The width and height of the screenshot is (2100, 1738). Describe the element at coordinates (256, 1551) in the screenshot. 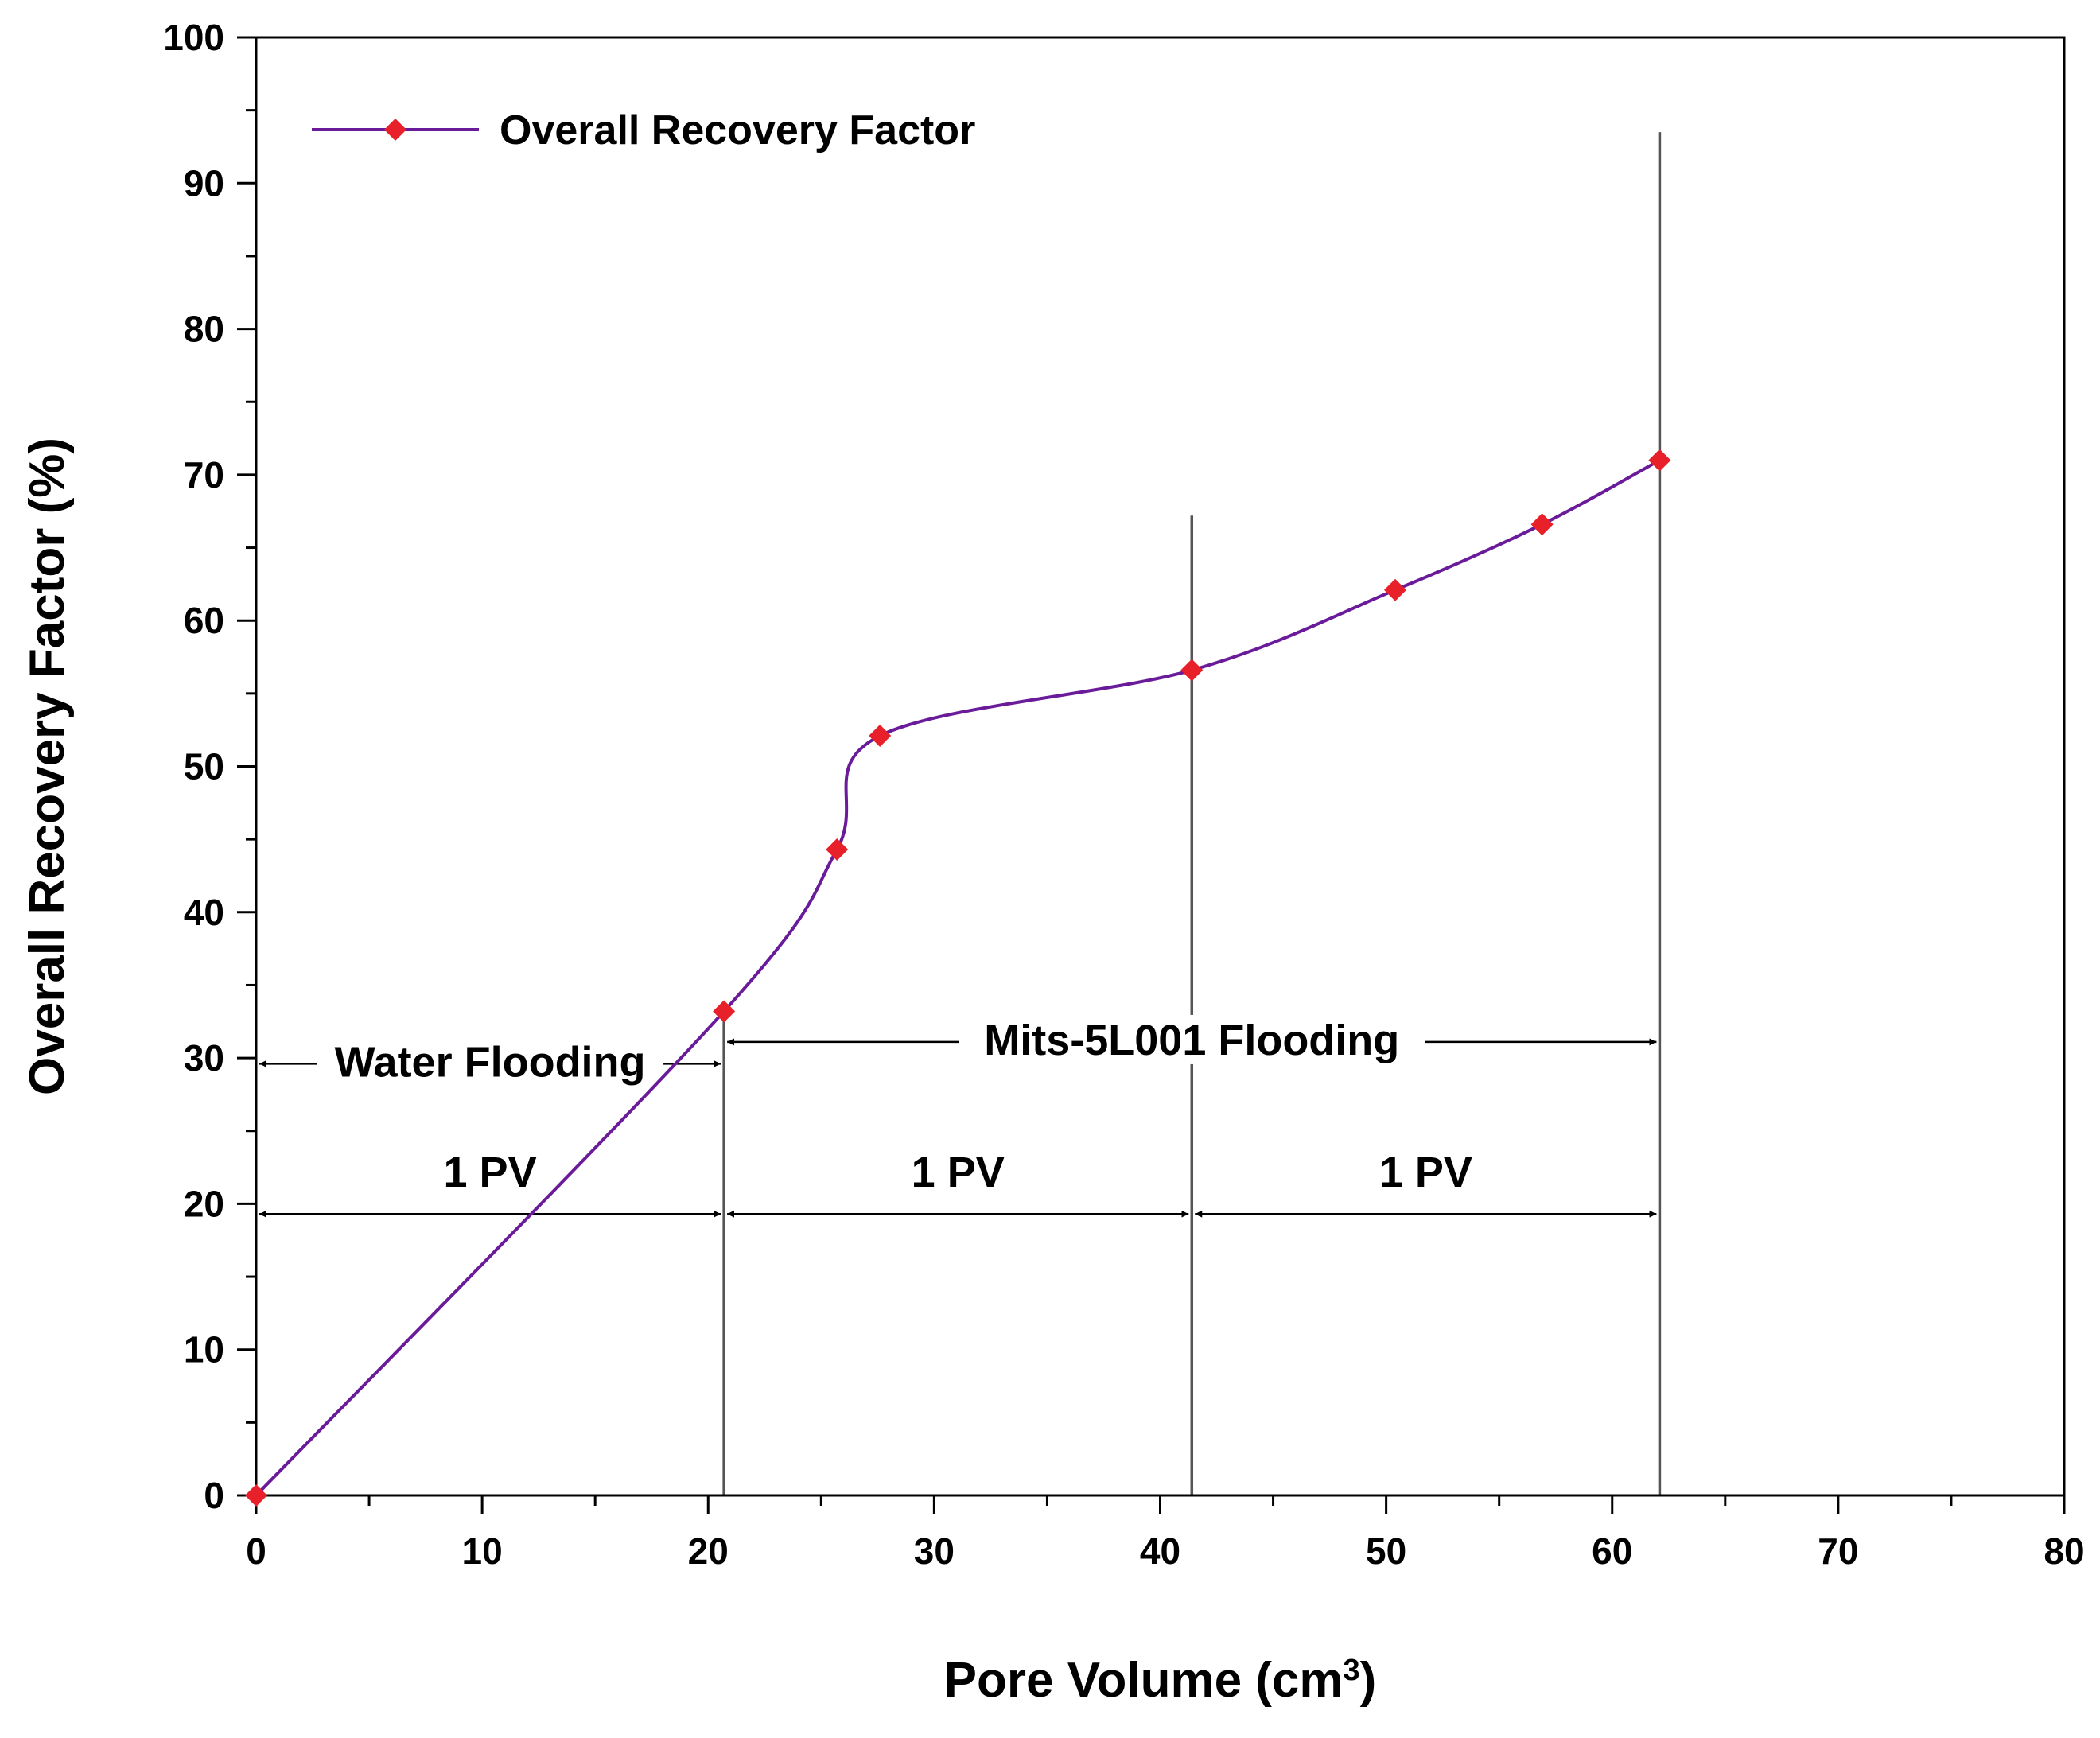

I see `x-tick-label: 0` at that location.